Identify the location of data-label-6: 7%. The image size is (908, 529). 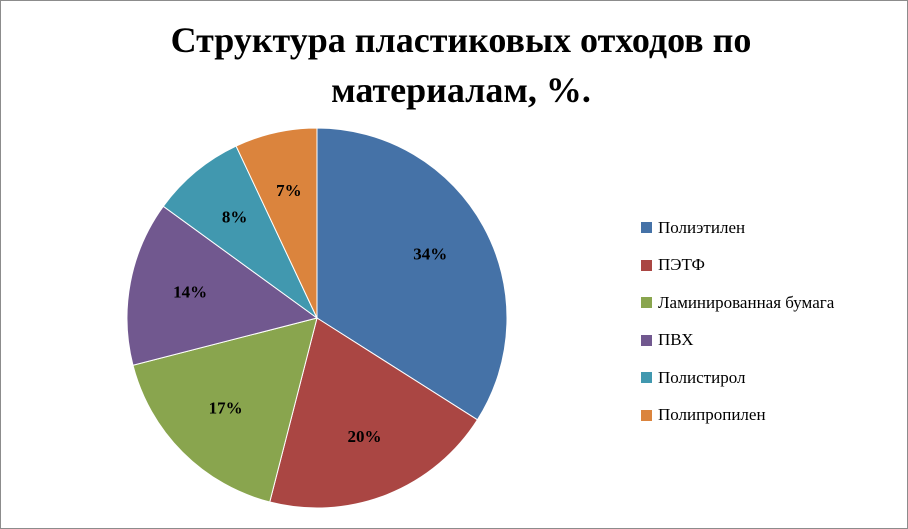
(289, 190).